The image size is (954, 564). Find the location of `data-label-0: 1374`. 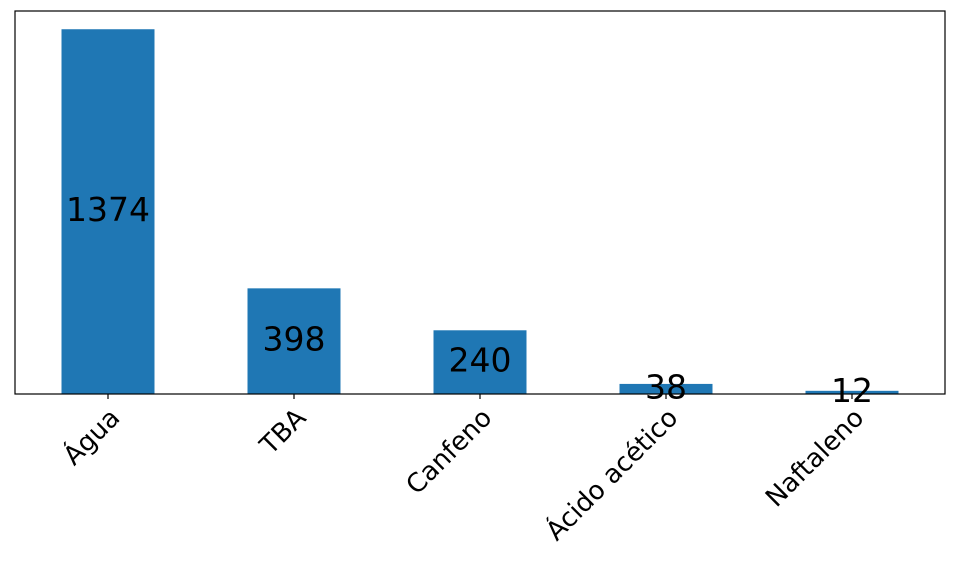

data-label-0: 1374 is located at coordinates (108, 209).